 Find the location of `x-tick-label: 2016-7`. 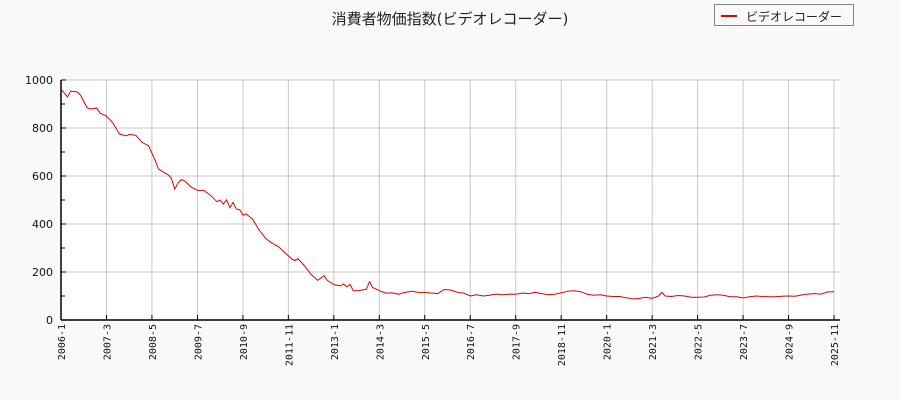

x-tick-label: 2016-7 is located at coordinates (471, 342).